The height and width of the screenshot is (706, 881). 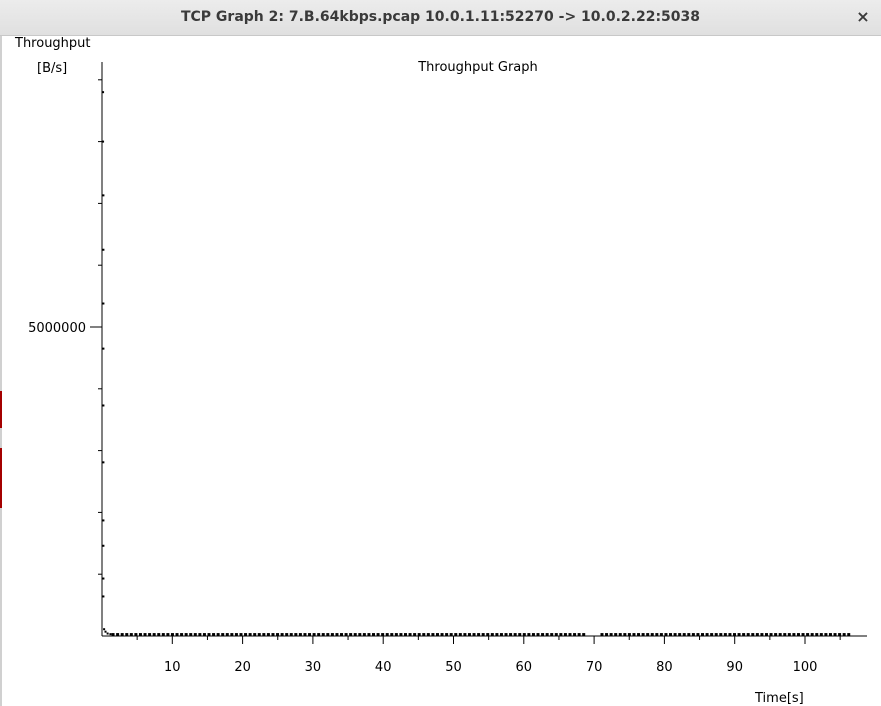 What do you see at coordinates (863, 16) in the screenshot?
I see `close-icon: ×` at bounding box center [863, 16].